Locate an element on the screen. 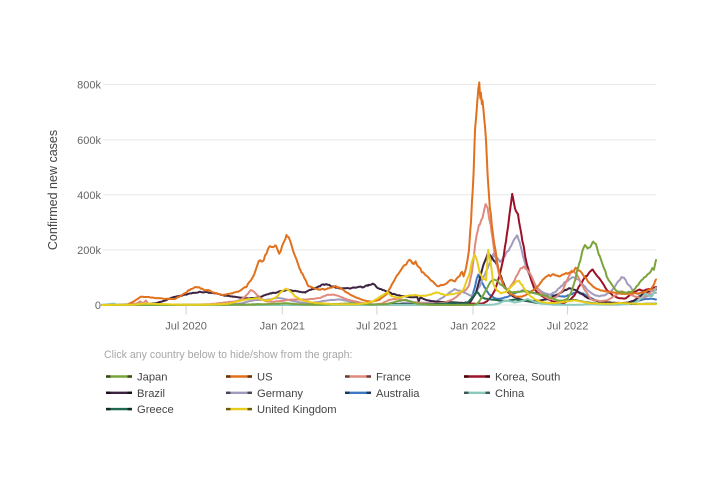 Image resolution: width=720 pixels, height=480 pixels. svg-text: Jul 2020 is located at coordinates (186, 326).